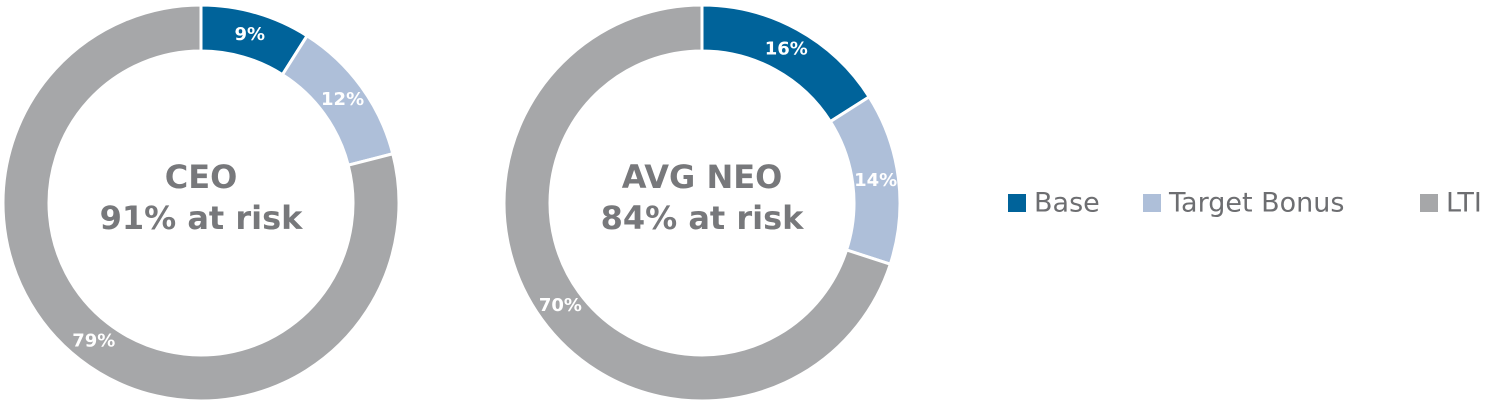 The image size is (1511, 406). I want to click on legend-label: Target Bonus, so click(1256, 203).